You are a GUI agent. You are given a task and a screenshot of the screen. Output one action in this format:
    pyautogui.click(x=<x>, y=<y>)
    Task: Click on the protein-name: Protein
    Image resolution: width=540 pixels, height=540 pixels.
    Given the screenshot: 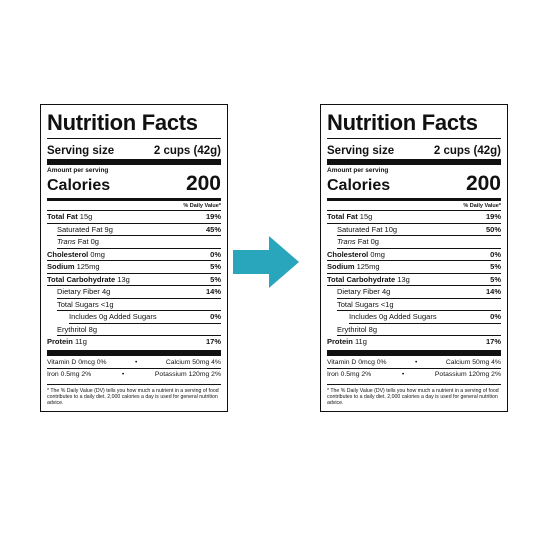 What is the action you would take?
    pyautogui.click(x=340, y=341)
    